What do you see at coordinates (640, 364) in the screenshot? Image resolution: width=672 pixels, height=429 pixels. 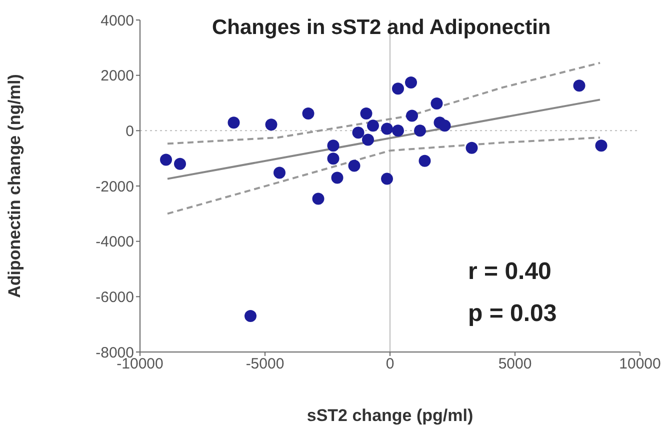 I see `x-tick-label: 10000` at bounding box center [640, 364].